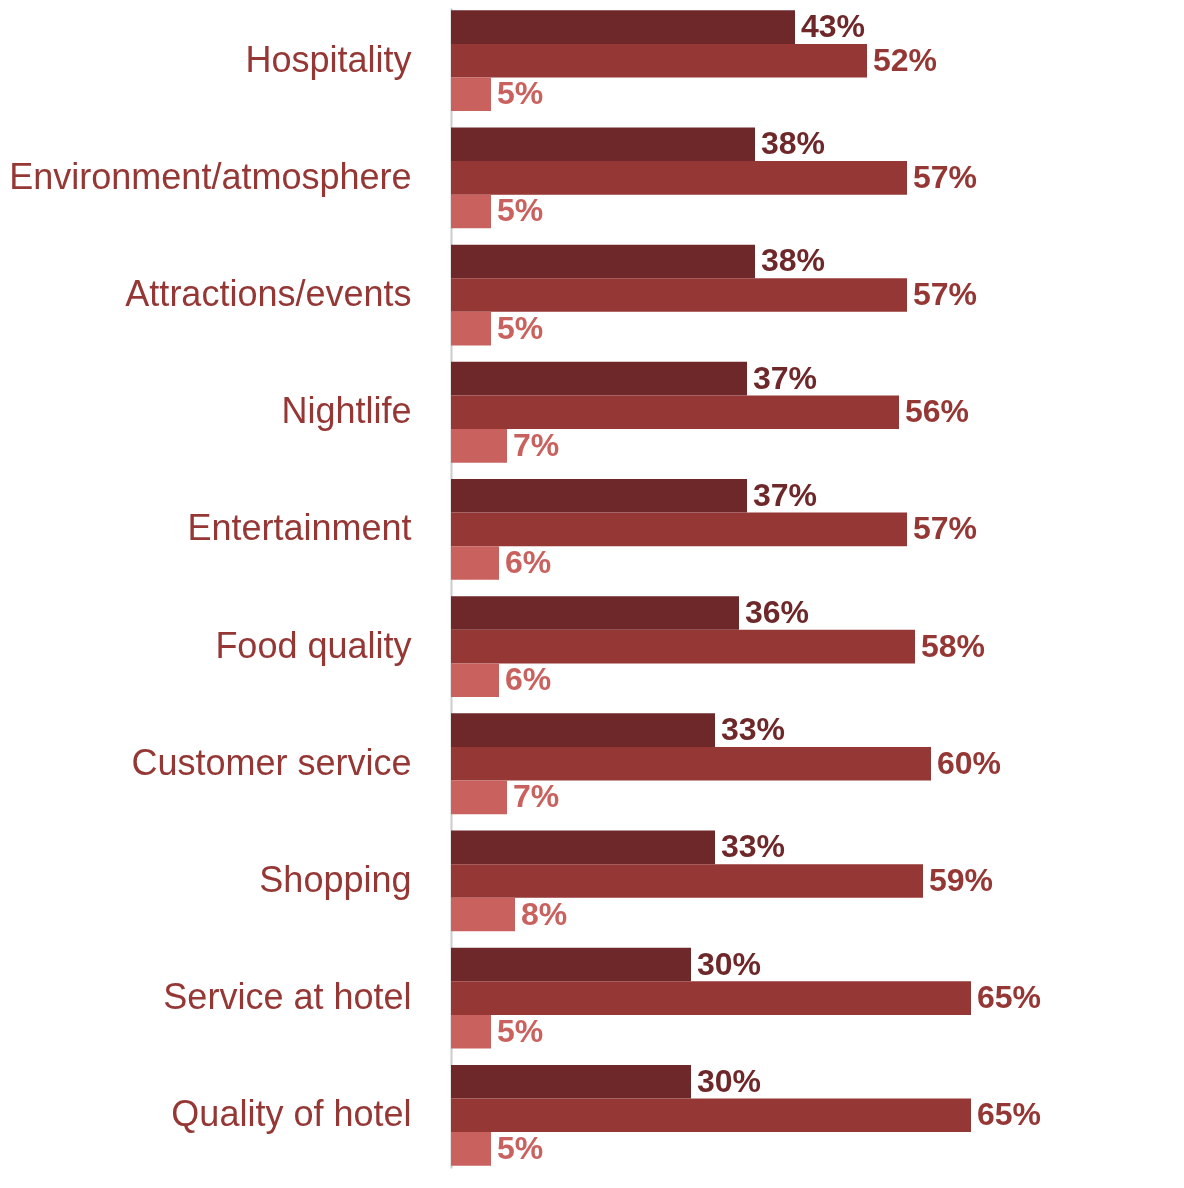 This screenshot has width=1184, height=1188. What do you see at coordinates (313, 645) in the screenshot?
I see `y-tick-label: Food quality` at bounding box center [313, 645].